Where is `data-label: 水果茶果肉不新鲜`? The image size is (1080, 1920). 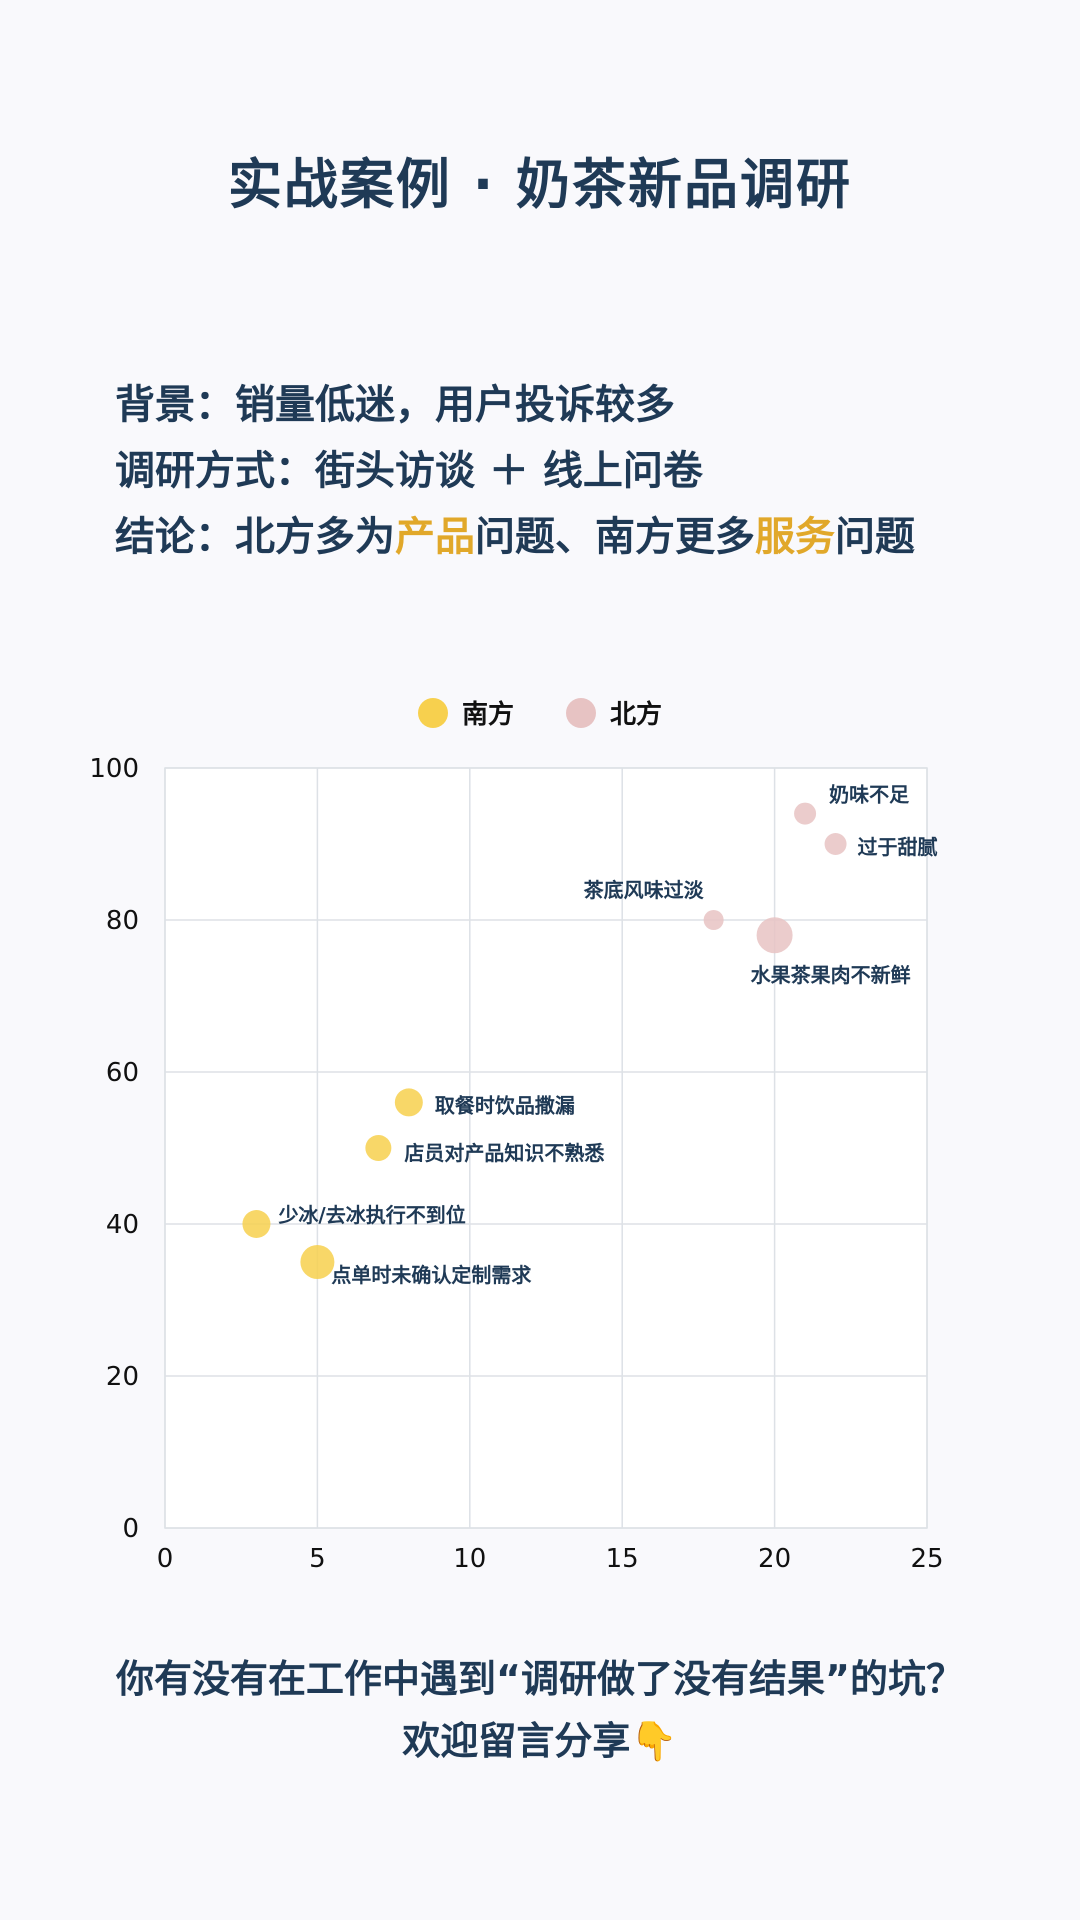 data-label: 水果茶果肉不新鲜 is located at coordinates (831, 975).